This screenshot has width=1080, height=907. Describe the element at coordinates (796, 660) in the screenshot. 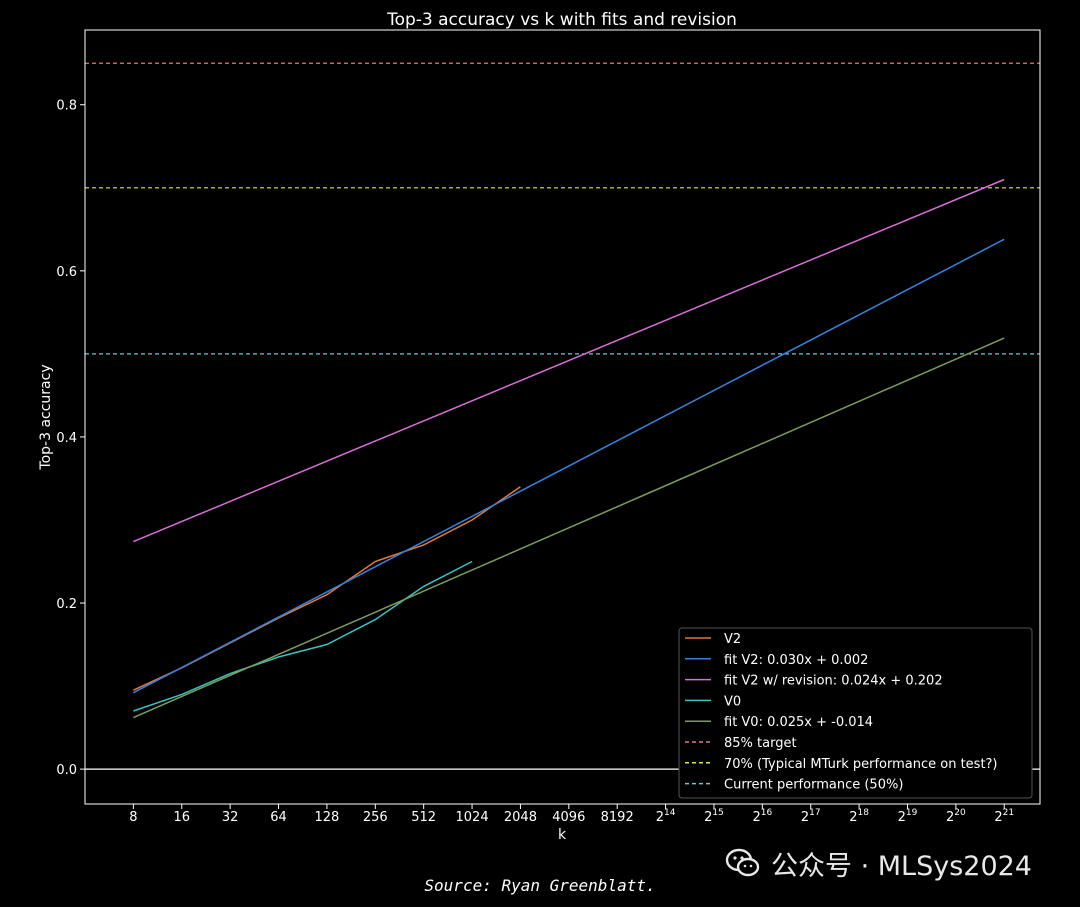

I see `legend-label: fit V2: 0.030x + 0.002` at that location.